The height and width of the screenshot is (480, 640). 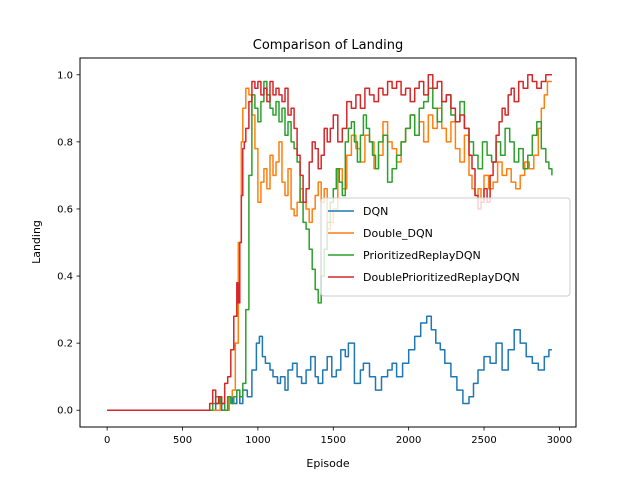 What do you see at coordinates (327, 463) in the screenshot?
I see `x-axis-label: Episode` at bounding box center [327, 463].